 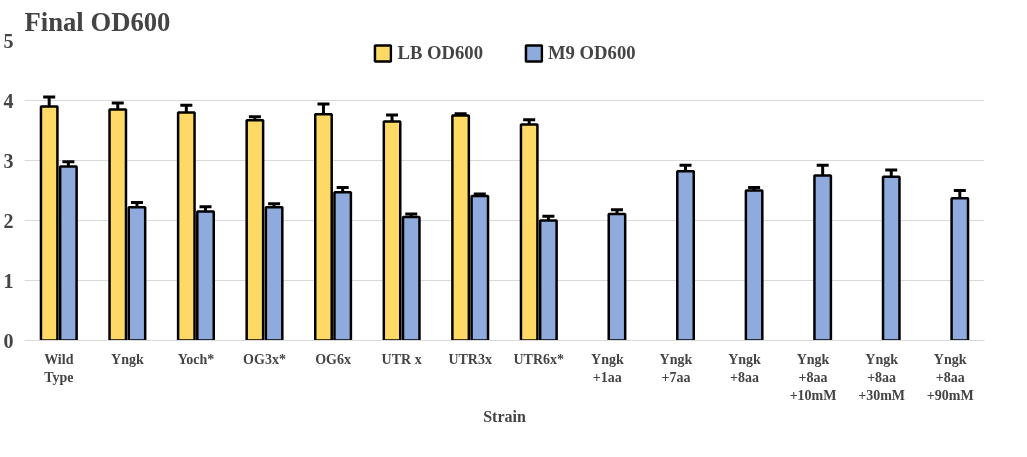 I want to click on x-tick-label: Yngk +8aa +10mM, so click(x=813, y=377).